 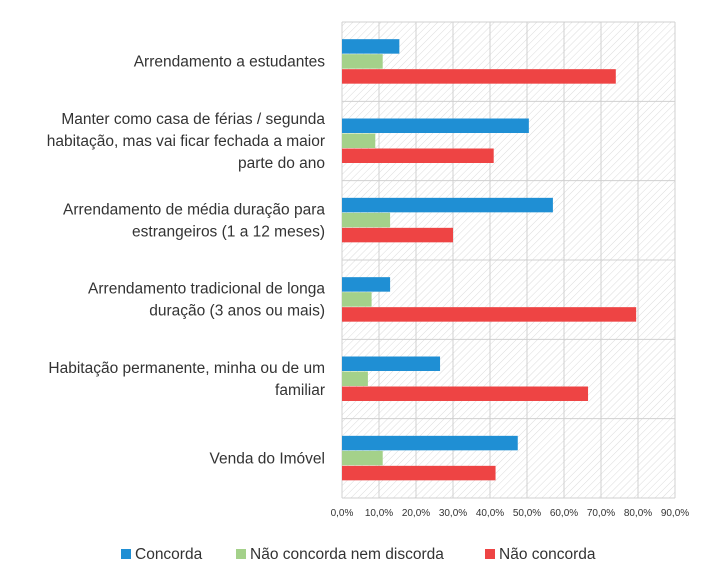 What do you see at coordinates (416, 513) in the screenshot?
I see `x-tick-label: 20,0%` at bounding box center [416, 513].